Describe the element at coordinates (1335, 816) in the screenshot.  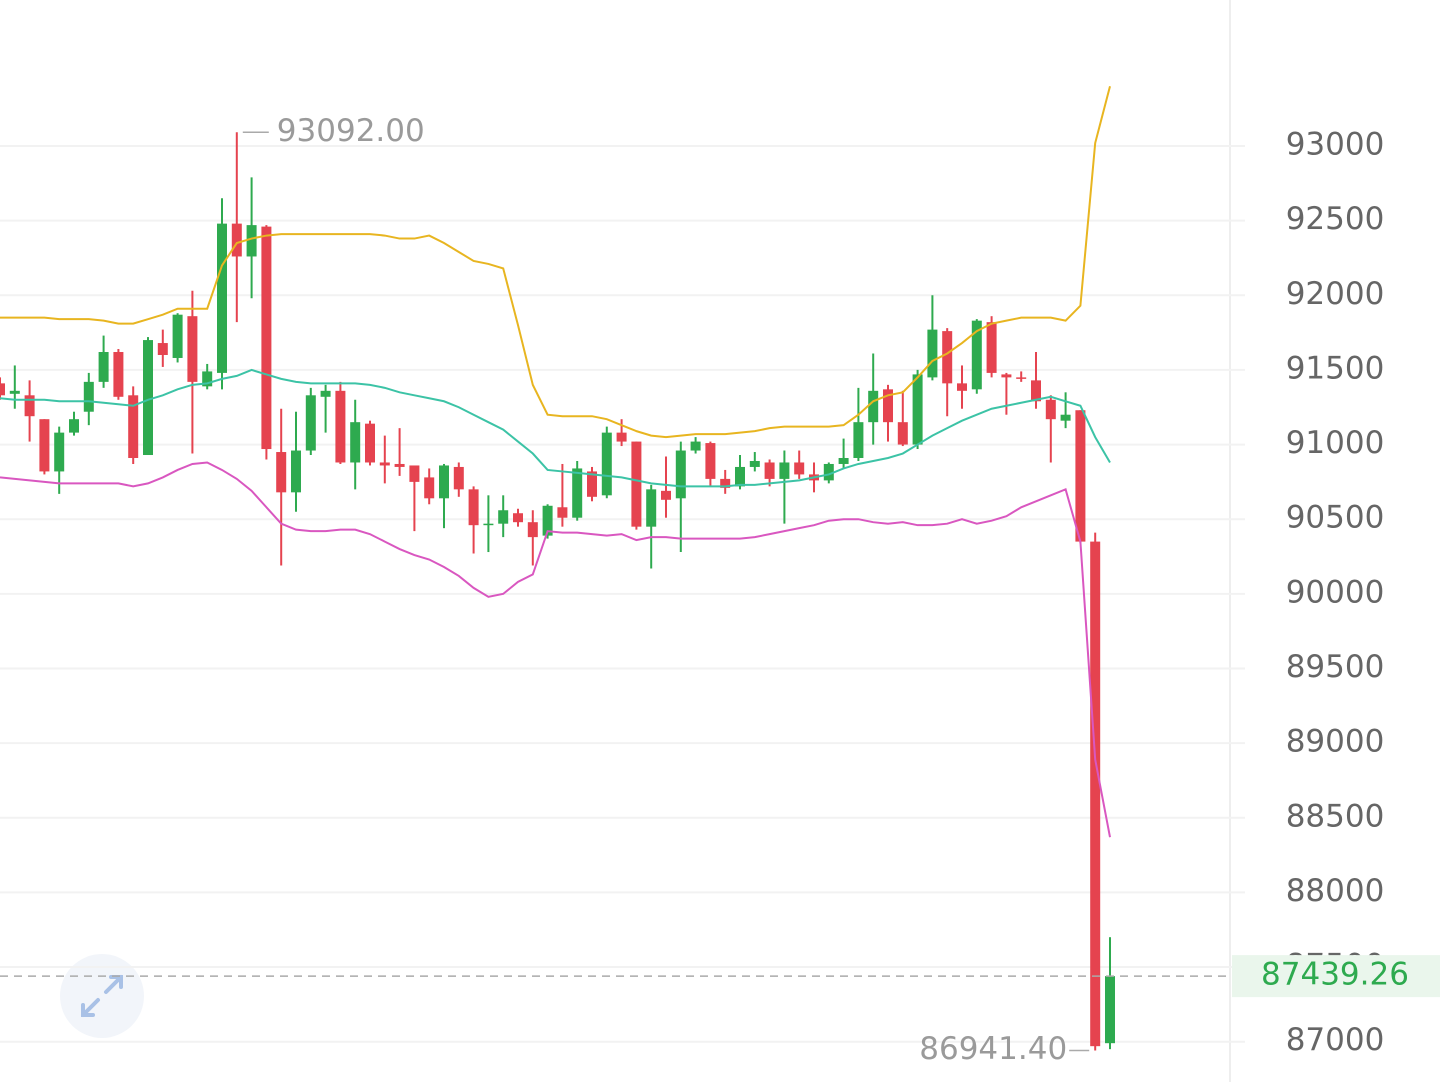
I see `y-tick-label: 88500` at that location.